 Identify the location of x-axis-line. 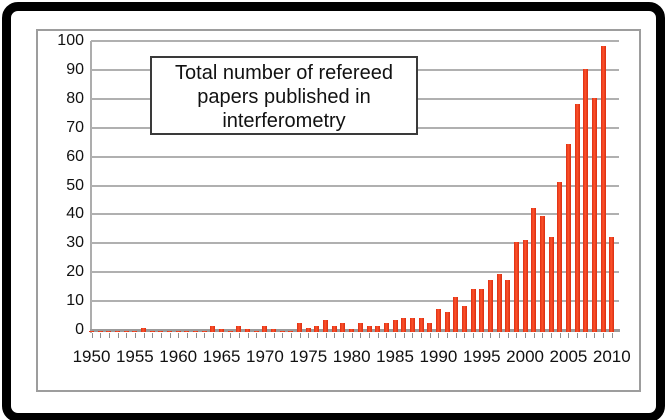
(355, 330).